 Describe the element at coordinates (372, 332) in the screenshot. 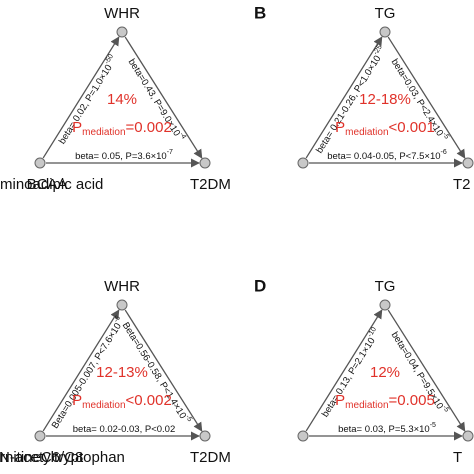

I see `edge-exponent: -10` at that location.